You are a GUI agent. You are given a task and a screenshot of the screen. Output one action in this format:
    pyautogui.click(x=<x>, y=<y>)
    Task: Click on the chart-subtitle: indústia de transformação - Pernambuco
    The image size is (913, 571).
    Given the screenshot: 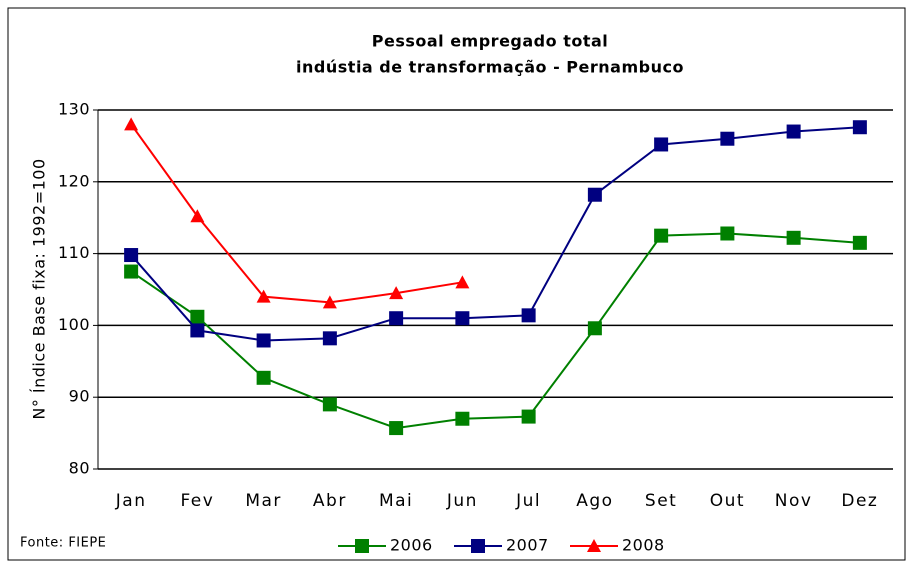 What is the action you would take?
    pyautogui.click(x=490, y=67)
    